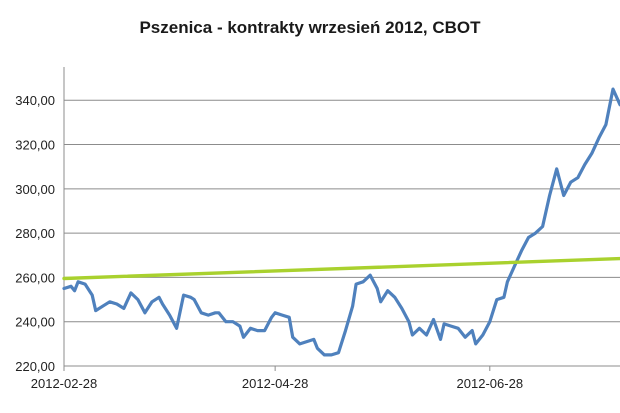 Image resolution: width=620 pixels, height=413 pixels. What do you see at coordinates (35, 233) in the screenshot?
I see `y-tick-label: 280,00` at bounding box center [35, 233].